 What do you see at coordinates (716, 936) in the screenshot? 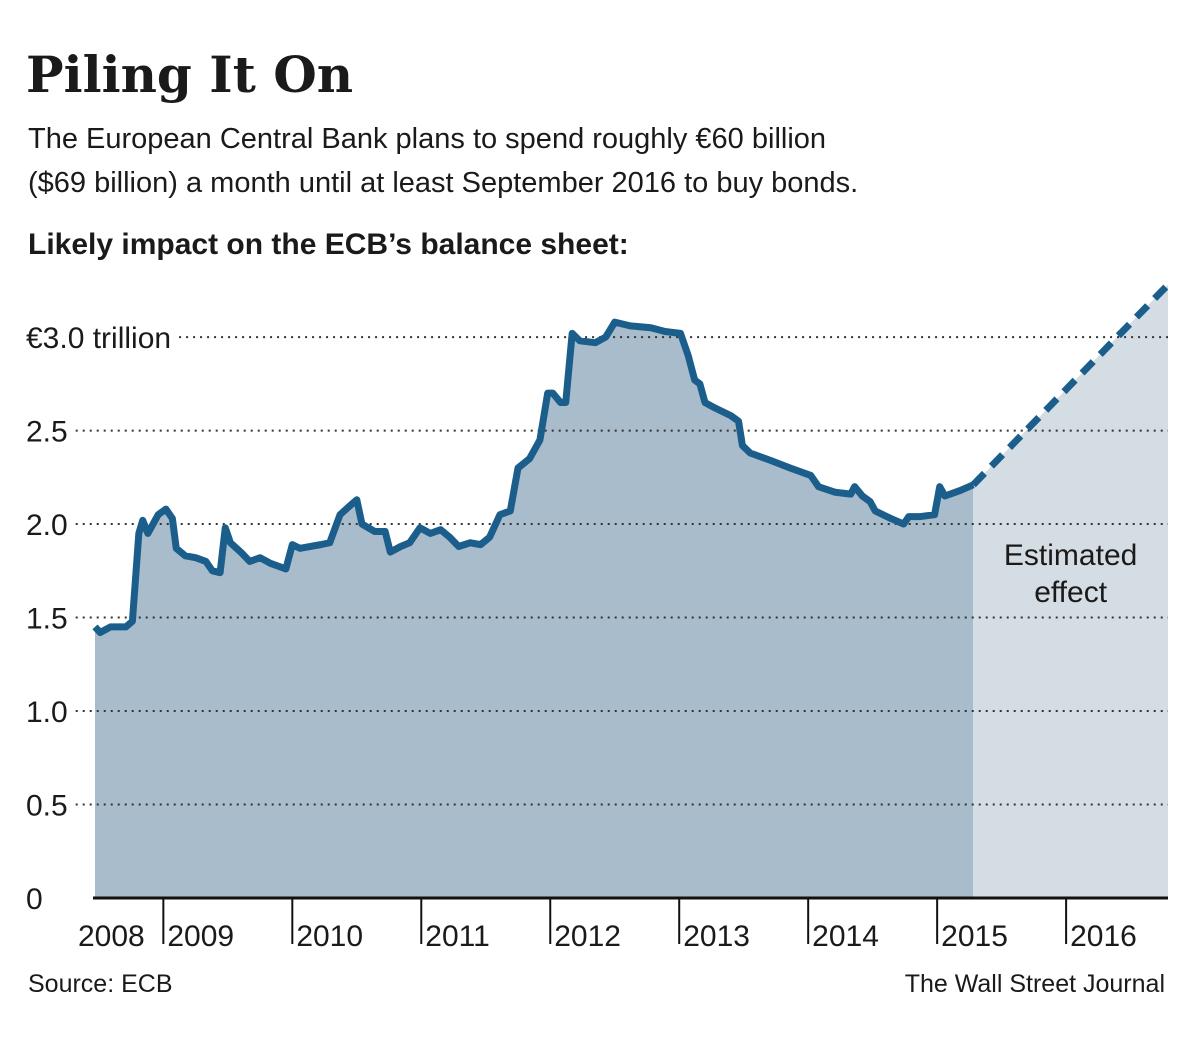
I see `x-tick-label: 2013` at bounding box center [716, 936].